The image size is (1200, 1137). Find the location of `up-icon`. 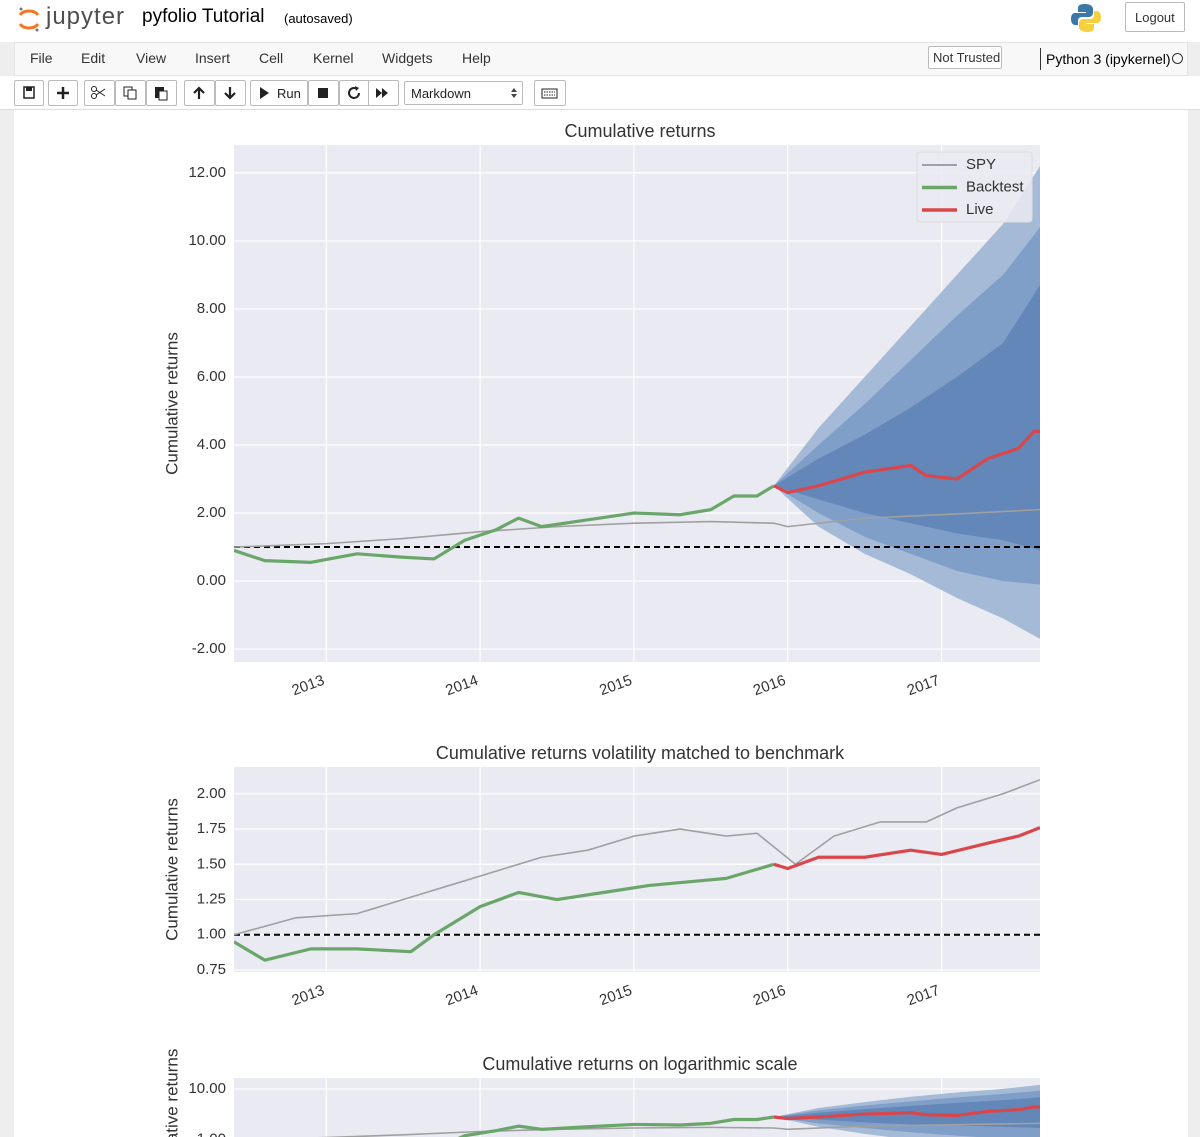

up-icon is located at coordinates (199, 92).